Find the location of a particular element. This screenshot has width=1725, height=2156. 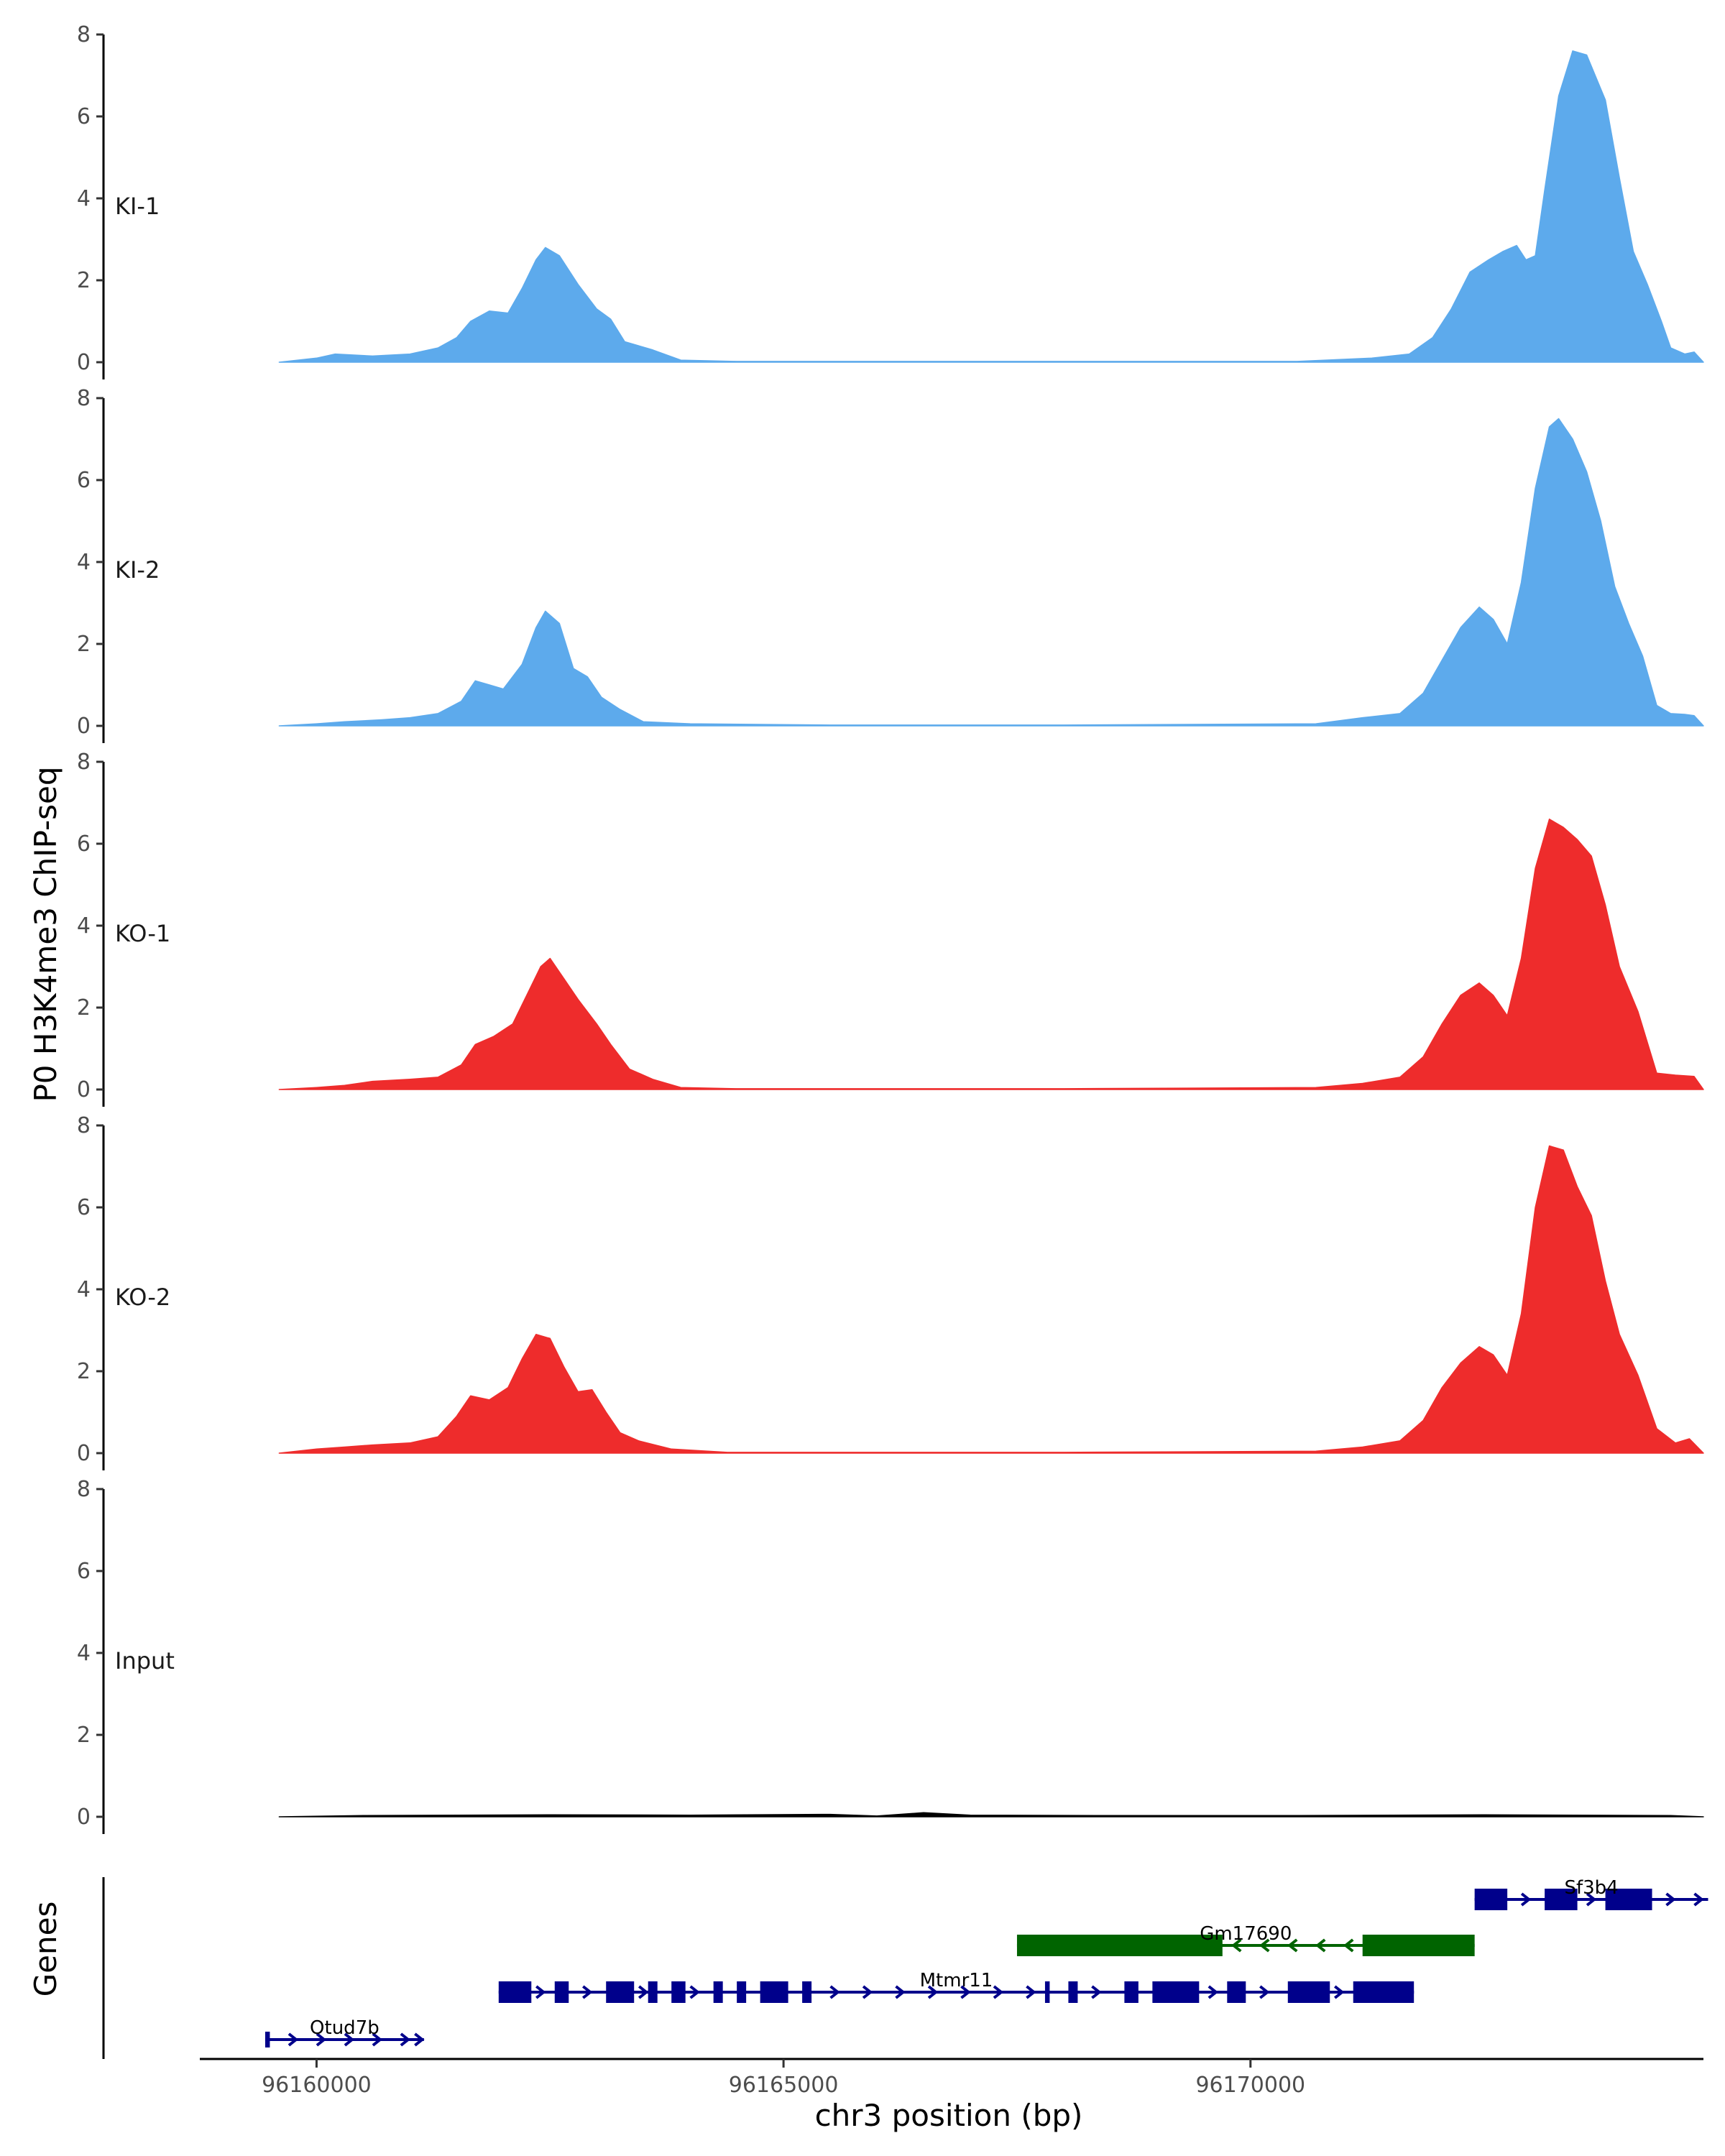

gene-label: Mtmr11 is located at coordinates (956, 1980).